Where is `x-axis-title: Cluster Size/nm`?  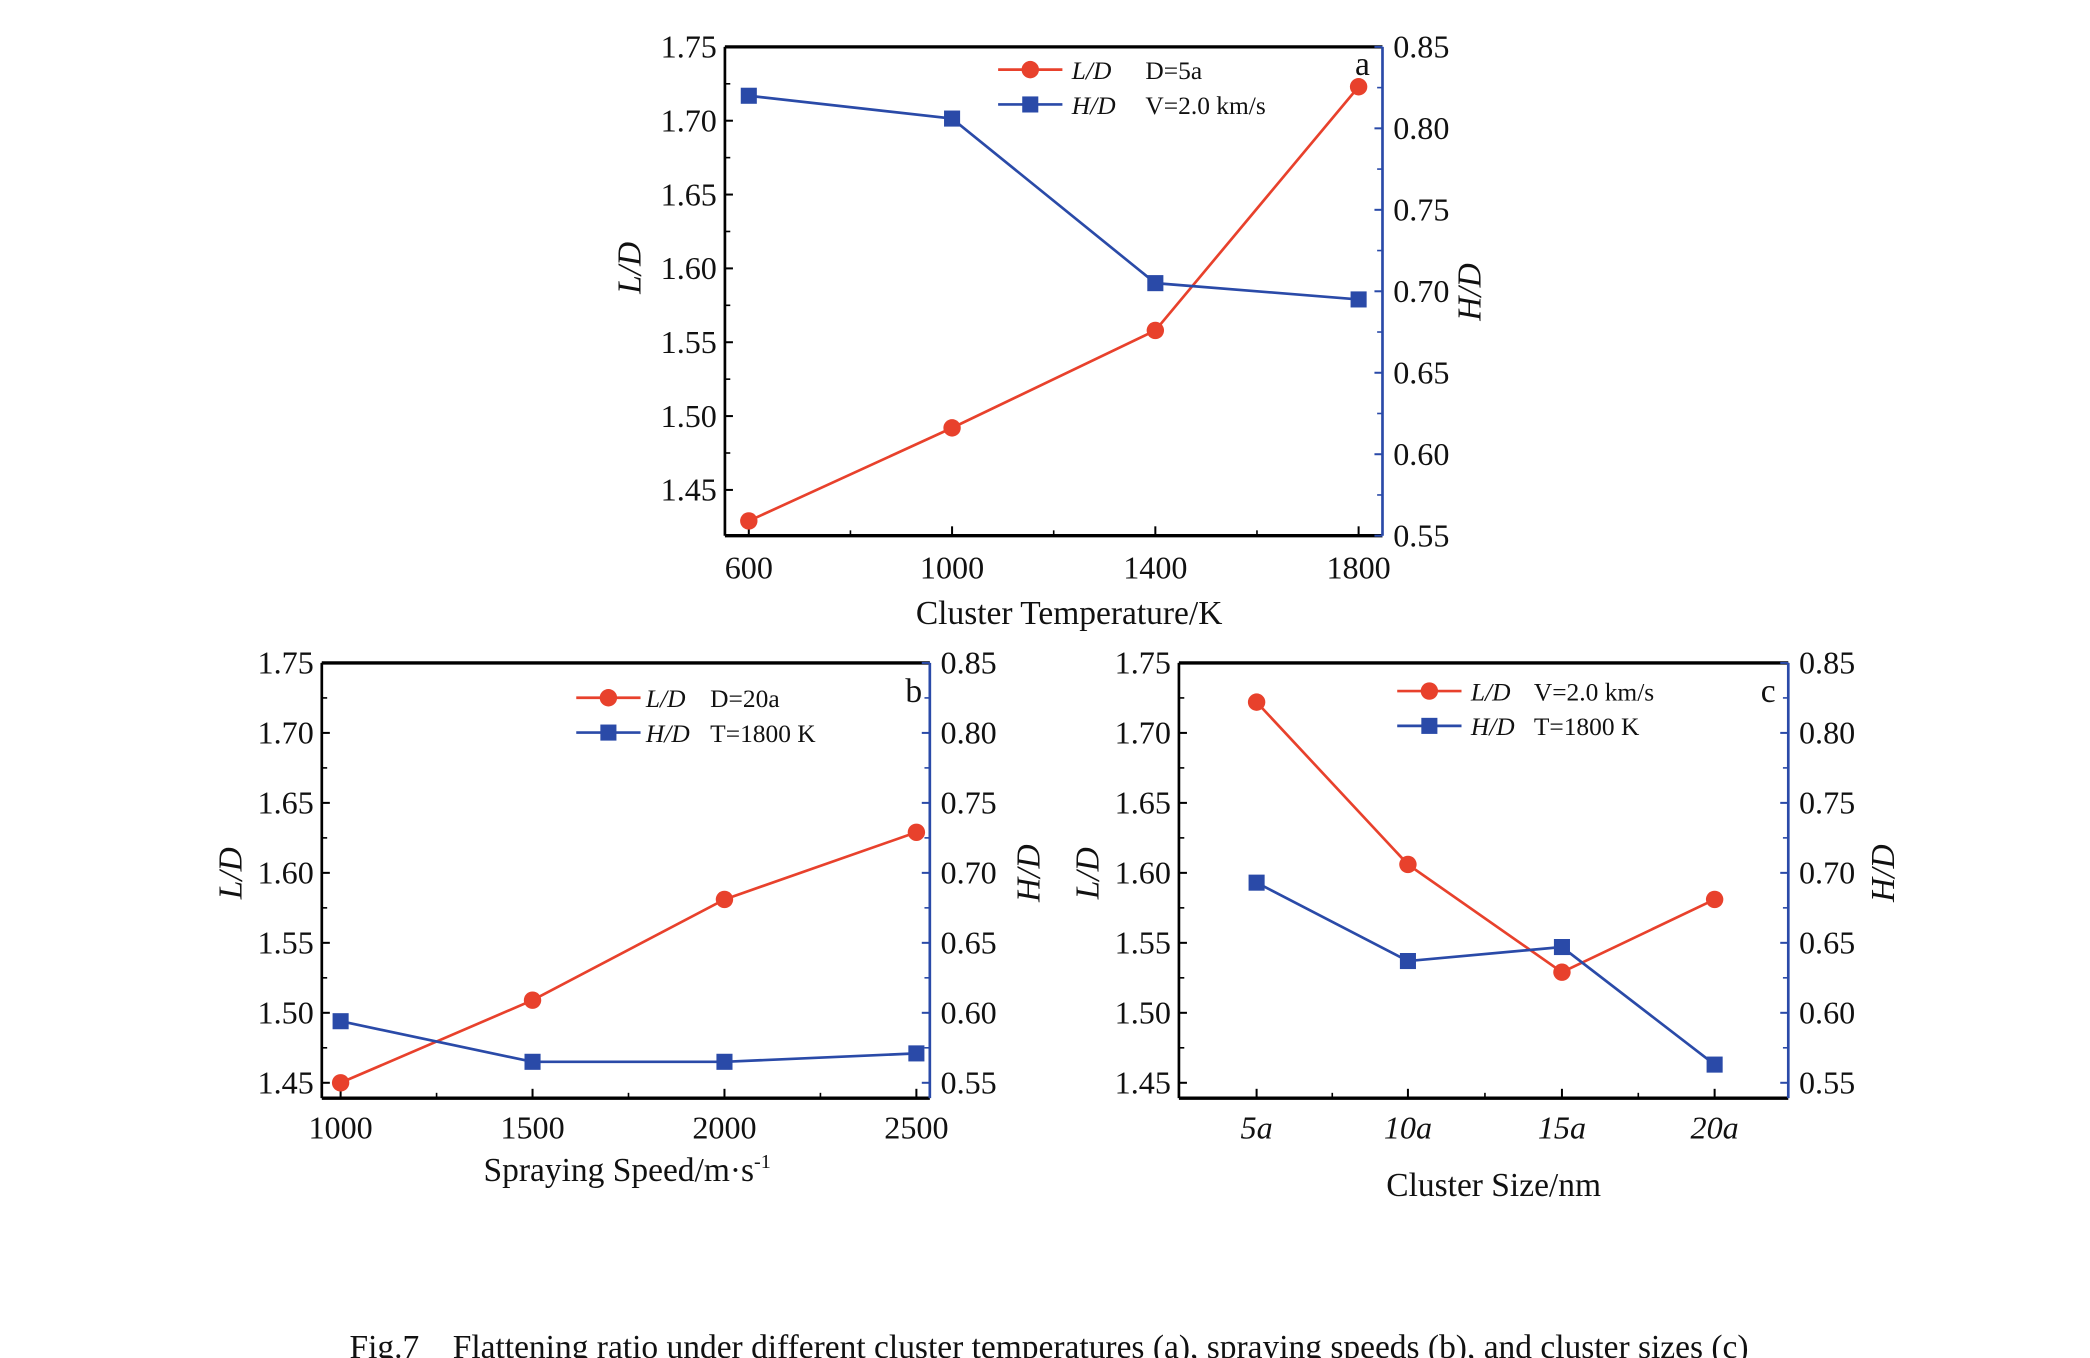
x-axis-title: Cluster Size/nm is located at coordinates (1493, 1185).